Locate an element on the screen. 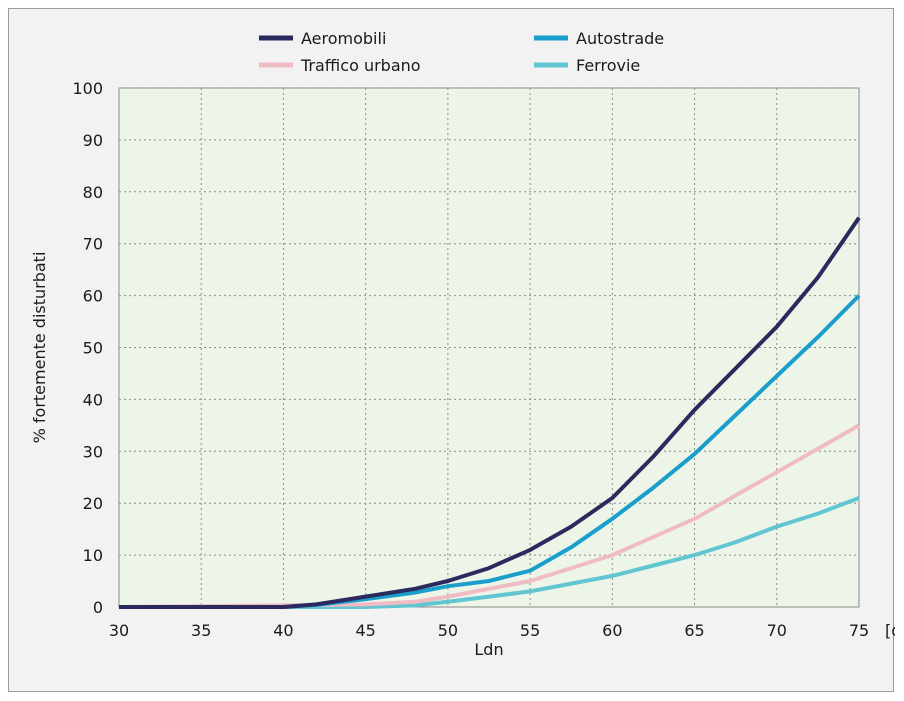 Image resolution: width=904 pixels, height=701 pixels. x-tick-label: 70 is located at coordinates (777, 630).